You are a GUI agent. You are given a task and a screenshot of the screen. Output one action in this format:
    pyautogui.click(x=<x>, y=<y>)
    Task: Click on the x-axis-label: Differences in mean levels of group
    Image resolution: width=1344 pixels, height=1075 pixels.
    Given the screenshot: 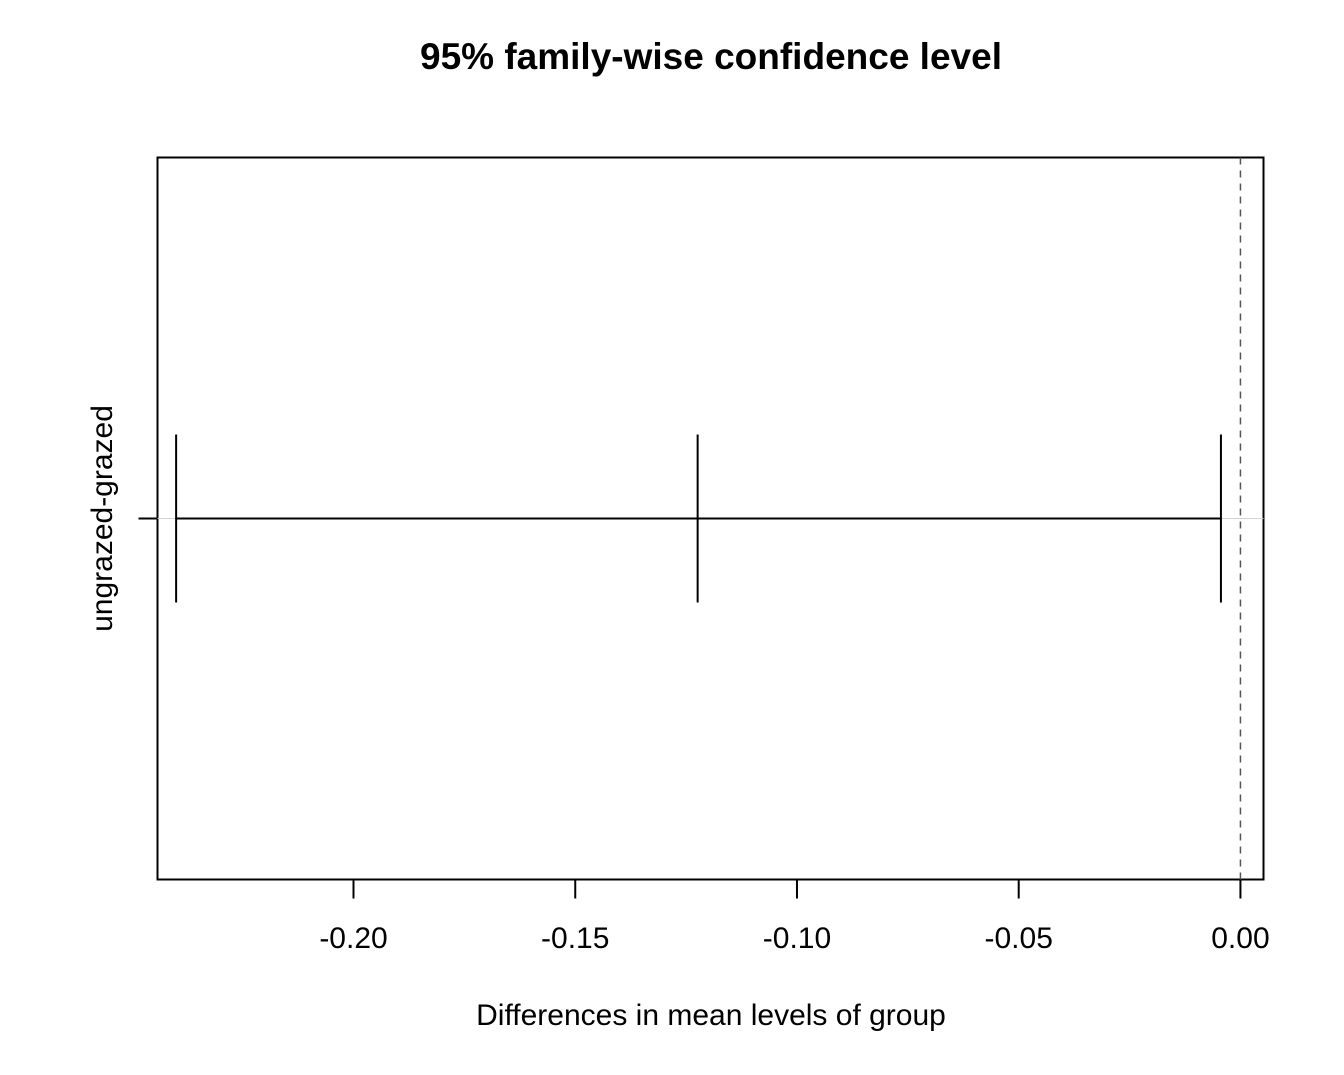 What is the action you would take?
    pyautogui.click(x=711, y=1015)
    